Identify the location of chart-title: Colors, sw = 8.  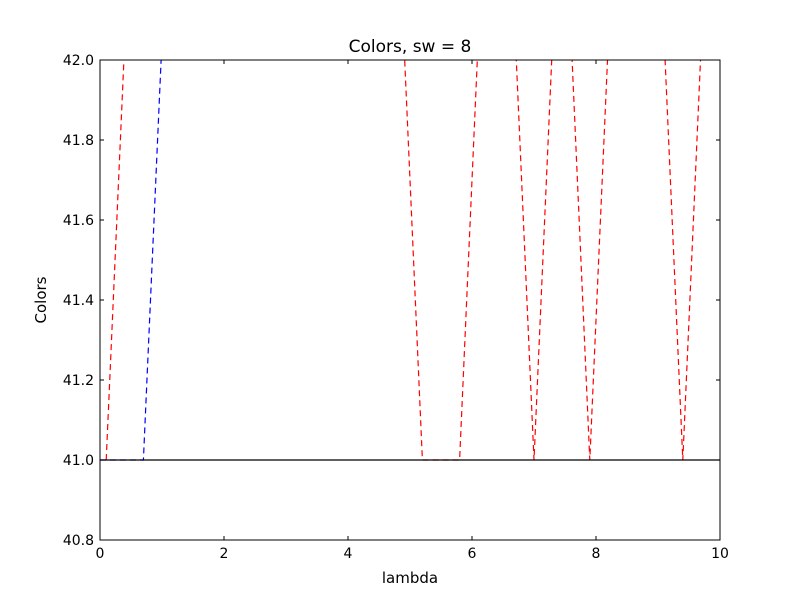
(410, 47).